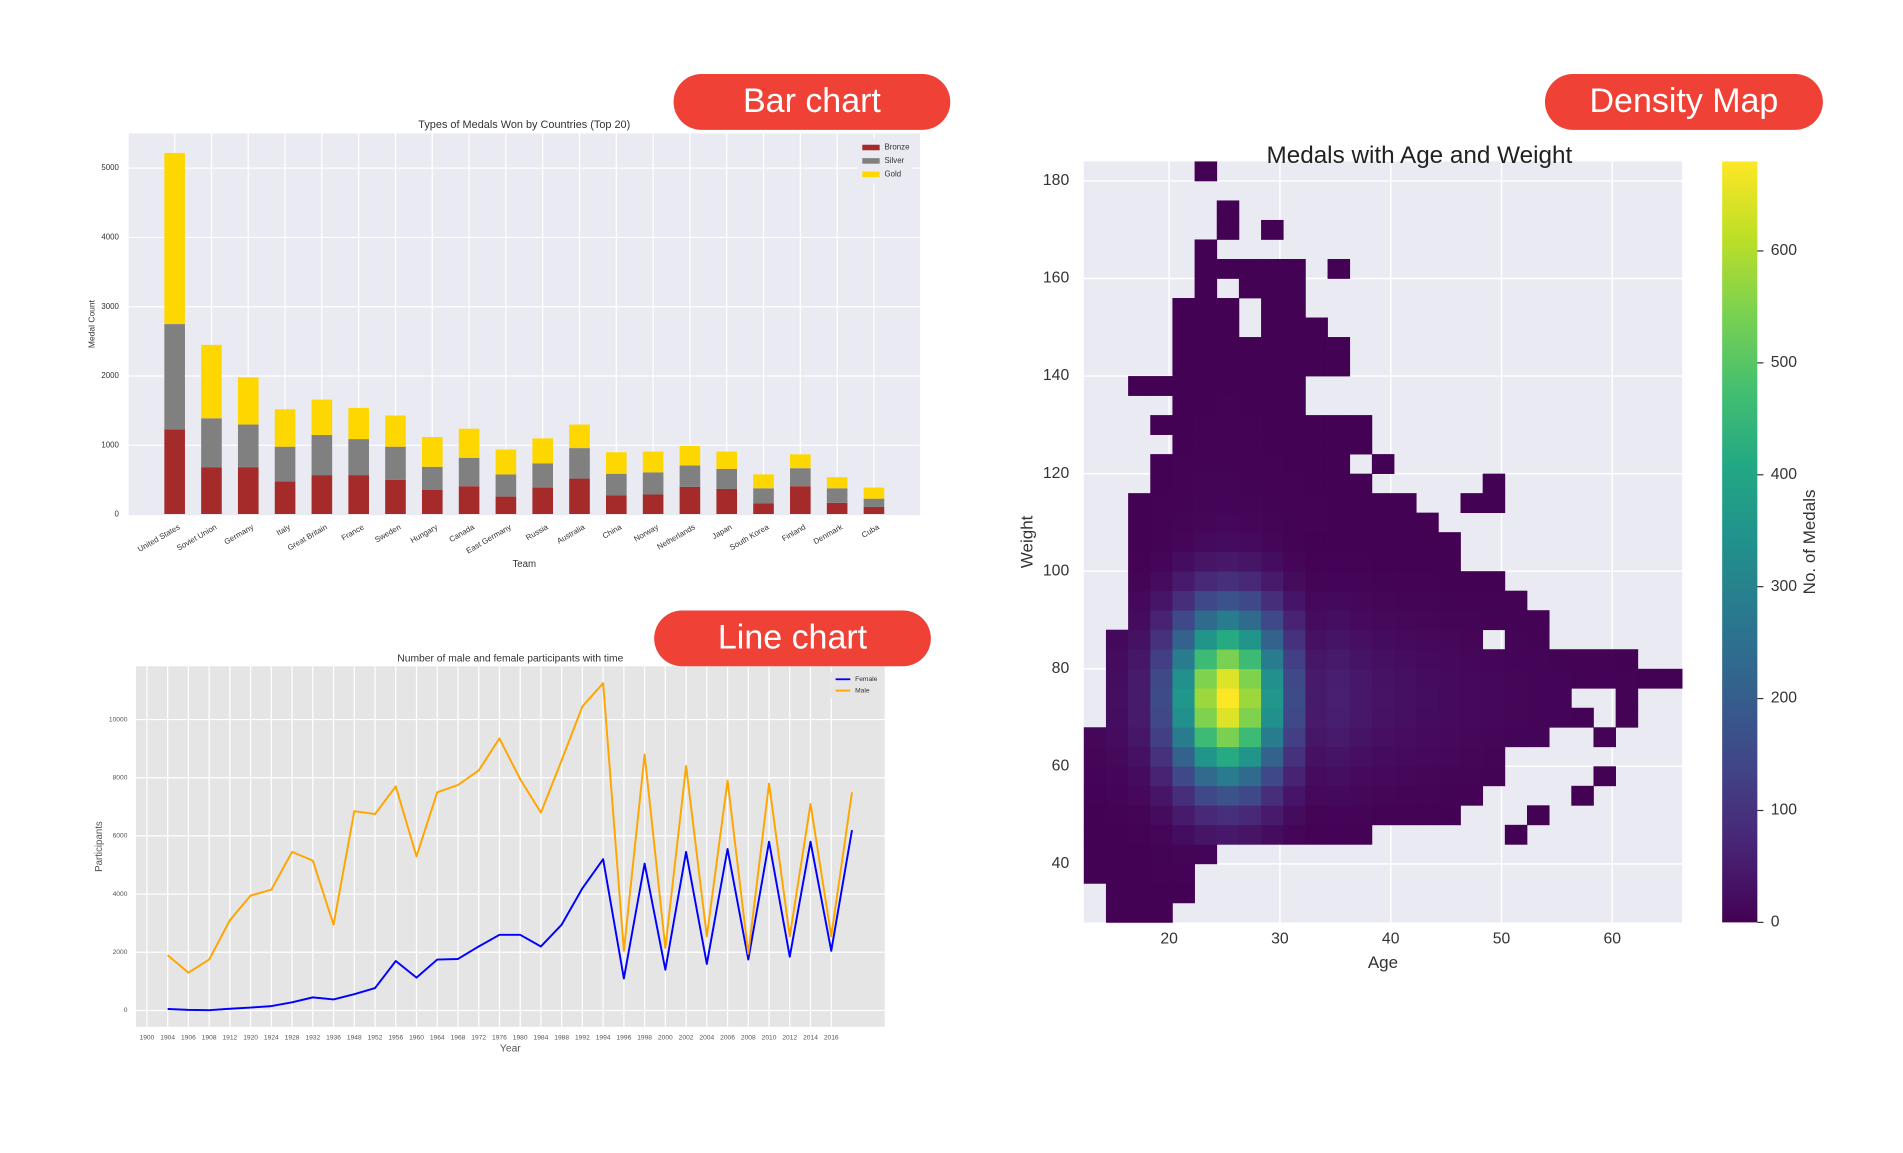 This screenshot has height=1153, width=1903. Describe the element at coordinates (375, 1037) in the screenshot. I see `x-tick-label: 1952` at that location.